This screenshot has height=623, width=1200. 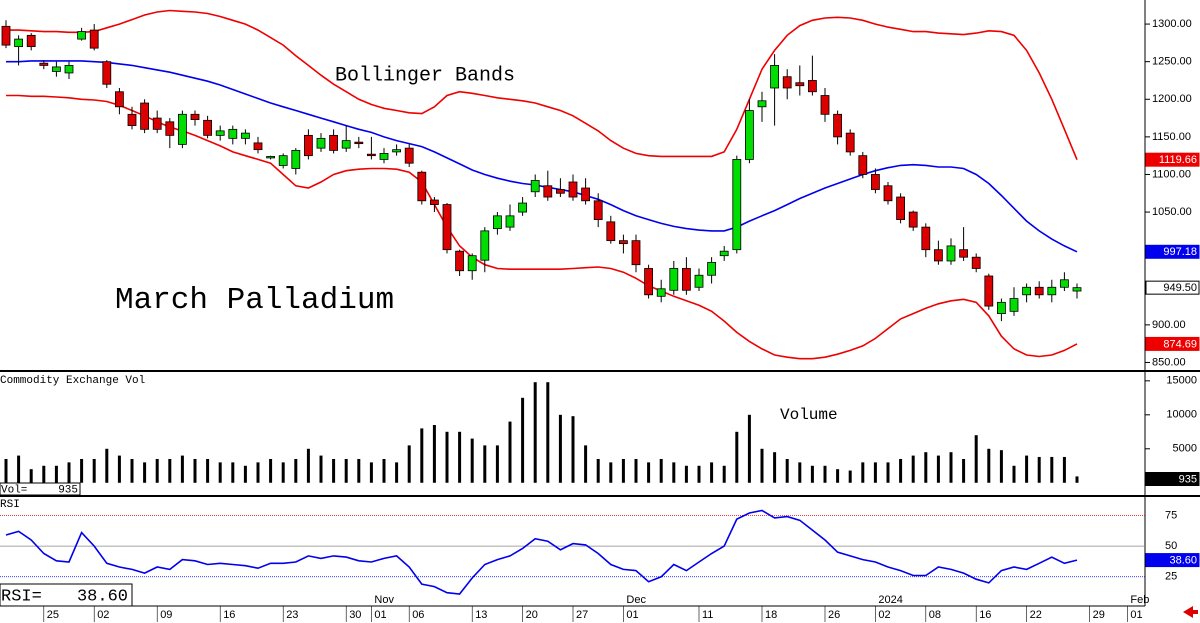 What do you see at coordinates (1171, 137) in the screenshot?
I see `y-tick-label: 1150.00` at bounding box center [1171, 137].